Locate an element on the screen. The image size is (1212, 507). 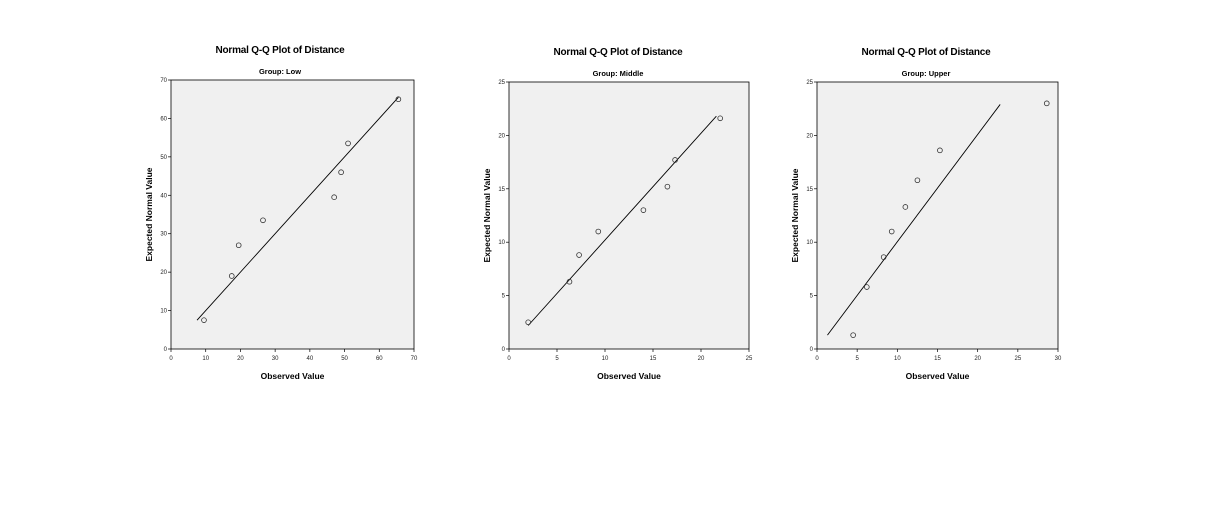
chart-subtitle: Group: Middle is located at coordinates (618, 73).